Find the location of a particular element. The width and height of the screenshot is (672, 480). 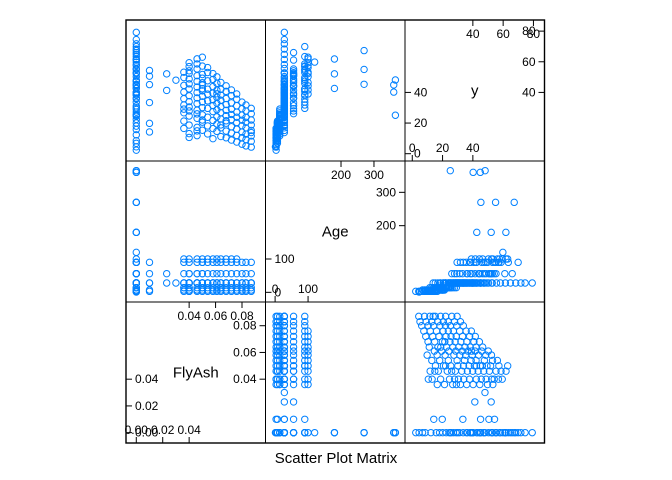

diag-Age-bottom-tick-label-0: 0 is located at coordinates (275, 289).